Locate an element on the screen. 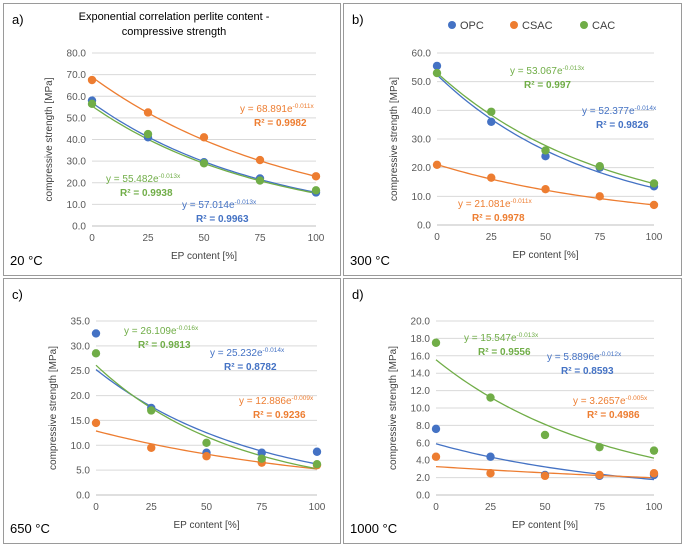 The width and height of the screenshot is (685, 546). fit-equation-opc: y = 57.014e-0.013x is located at coordinates (219, 205).